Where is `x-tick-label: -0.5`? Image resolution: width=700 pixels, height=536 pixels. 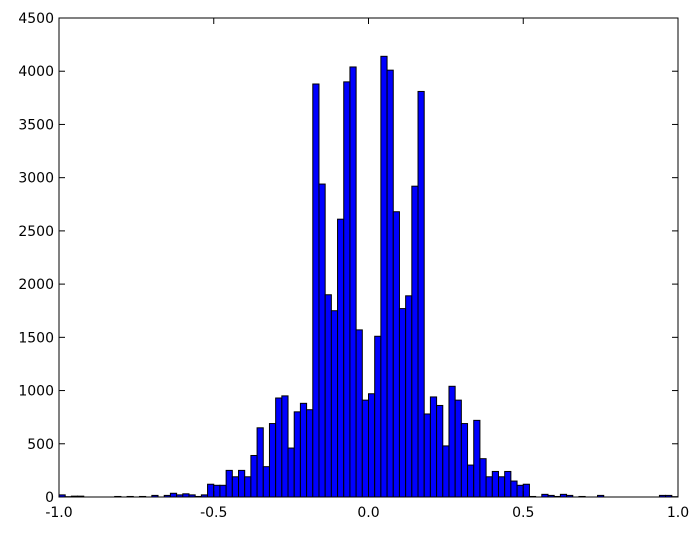
x-tick-label: -0.5 is located at coordinates (213, 513).